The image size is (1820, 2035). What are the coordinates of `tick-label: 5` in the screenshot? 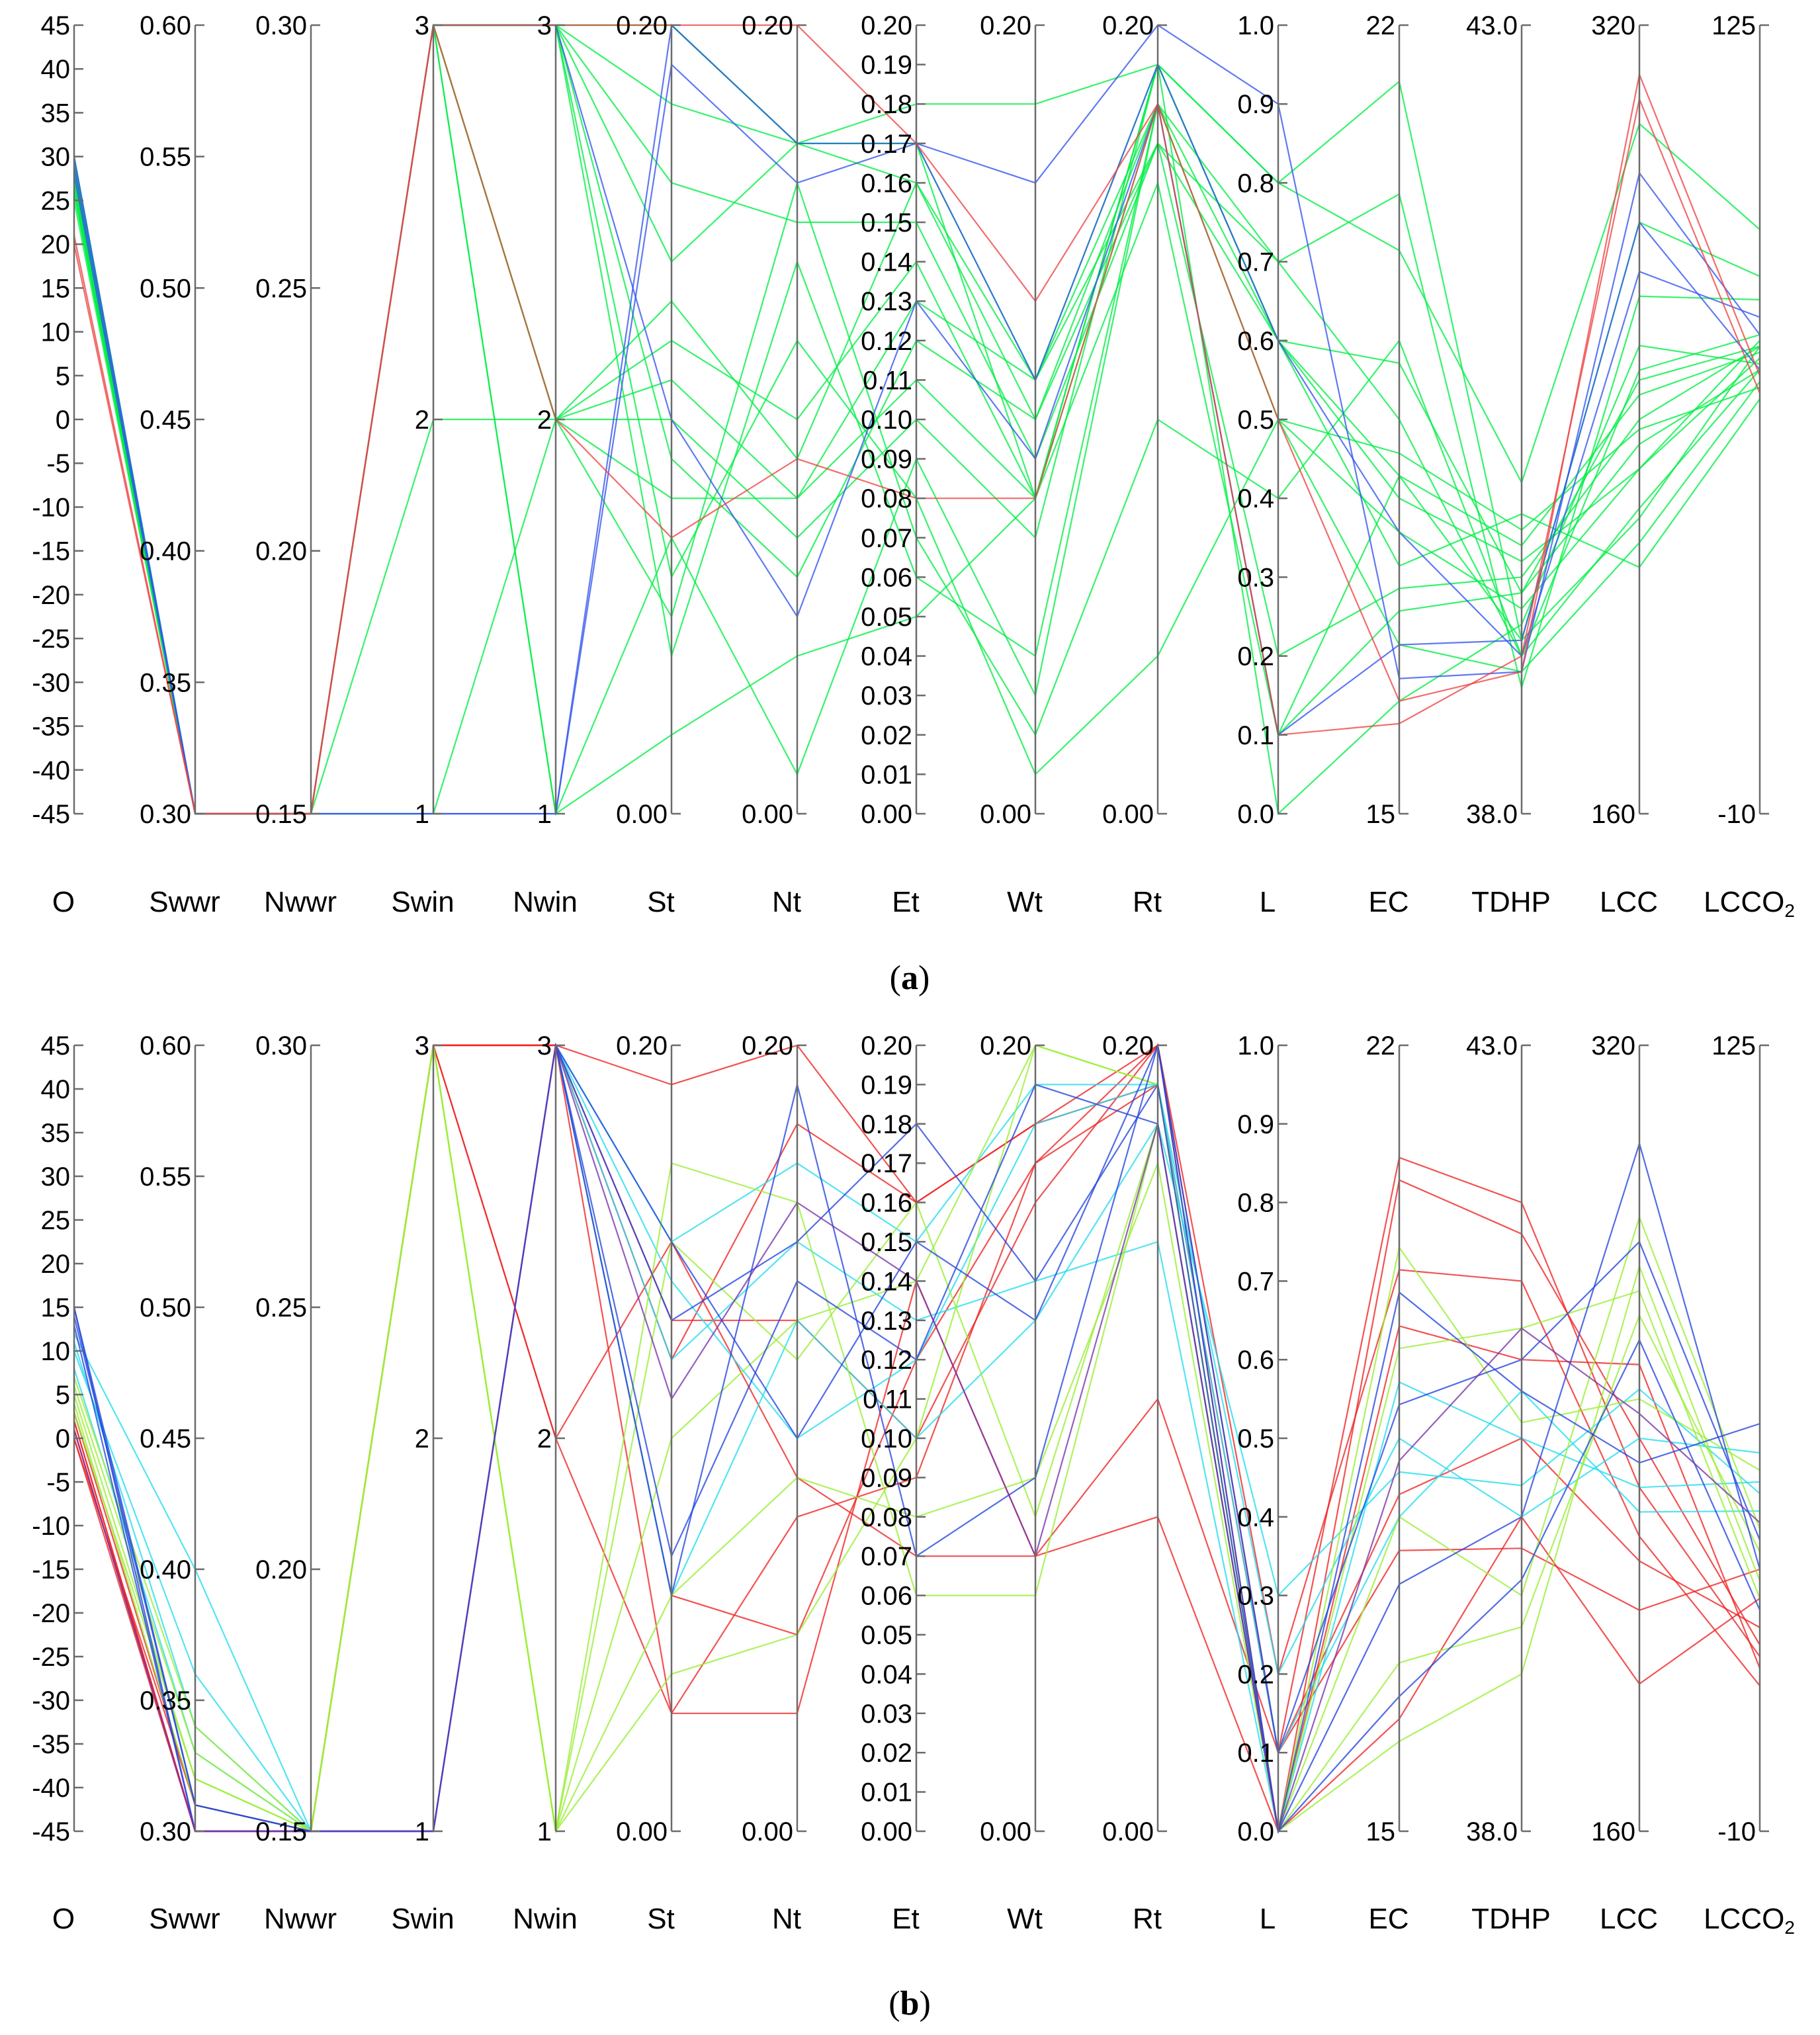 It's located at (63, 376).